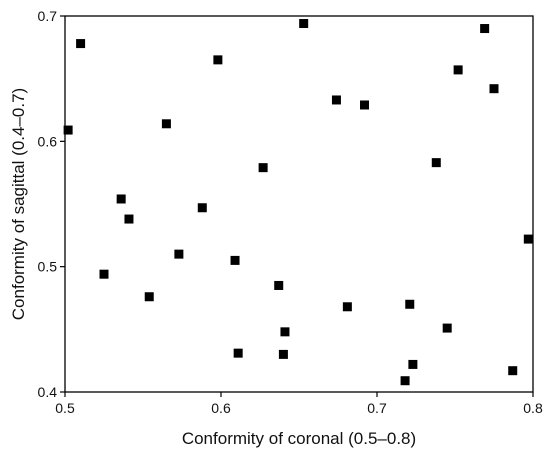 The width and height of the screenshot is (550, 457). I want to click on y-axis-label: Conformity of sagittal (0.4–0.7), so click(18, 204).